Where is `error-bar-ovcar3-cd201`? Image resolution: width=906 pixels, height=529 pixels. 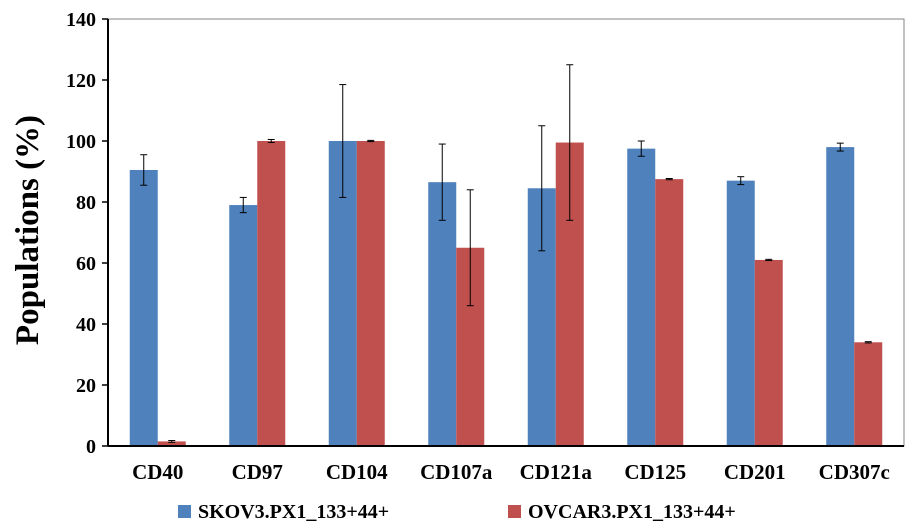
error-bar-ovcar3-cd201 is located at coordinates (769, 260).